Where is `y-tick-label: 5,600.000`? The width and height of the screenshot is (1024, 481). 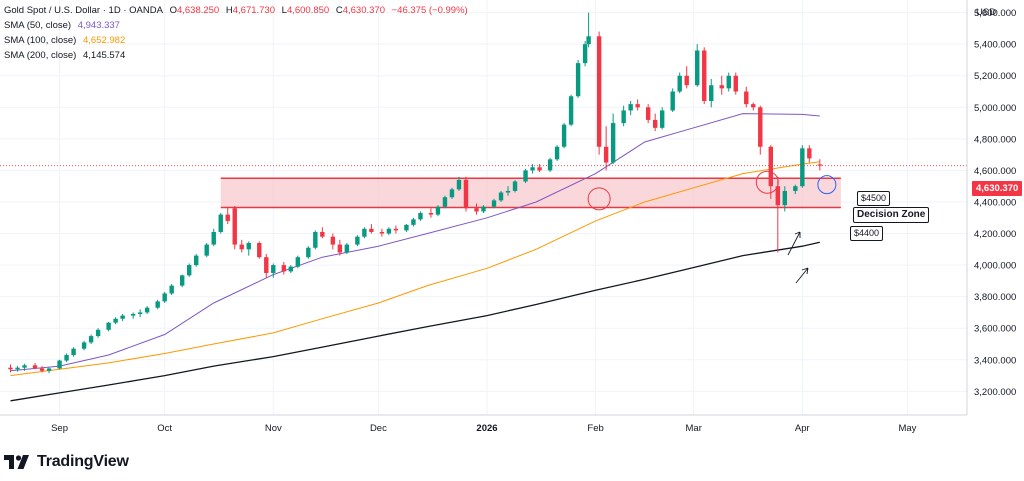 y-tick-label: 5,600.000 is located at coordinates (995, 13).